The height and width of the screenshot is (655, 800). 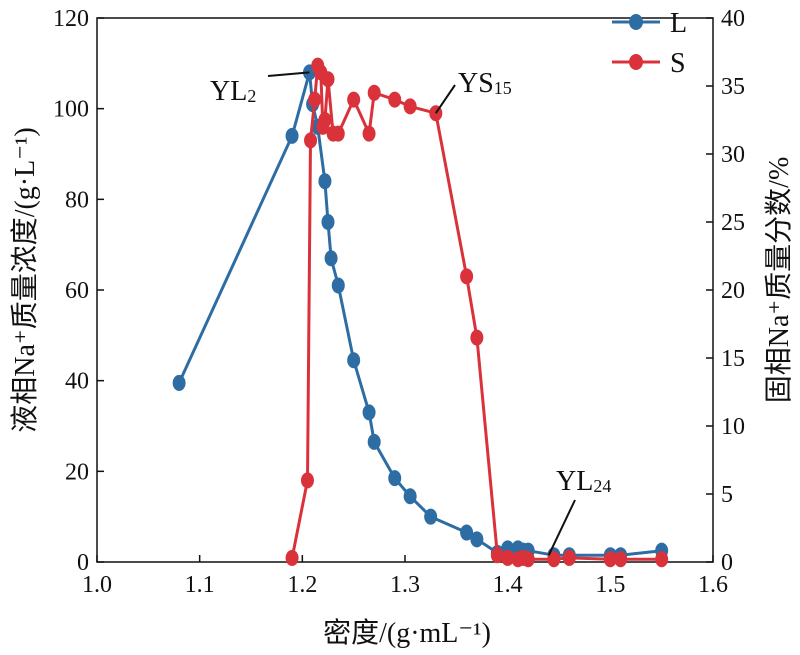 I want to click on legend: LS, so click(x=649, y=43).